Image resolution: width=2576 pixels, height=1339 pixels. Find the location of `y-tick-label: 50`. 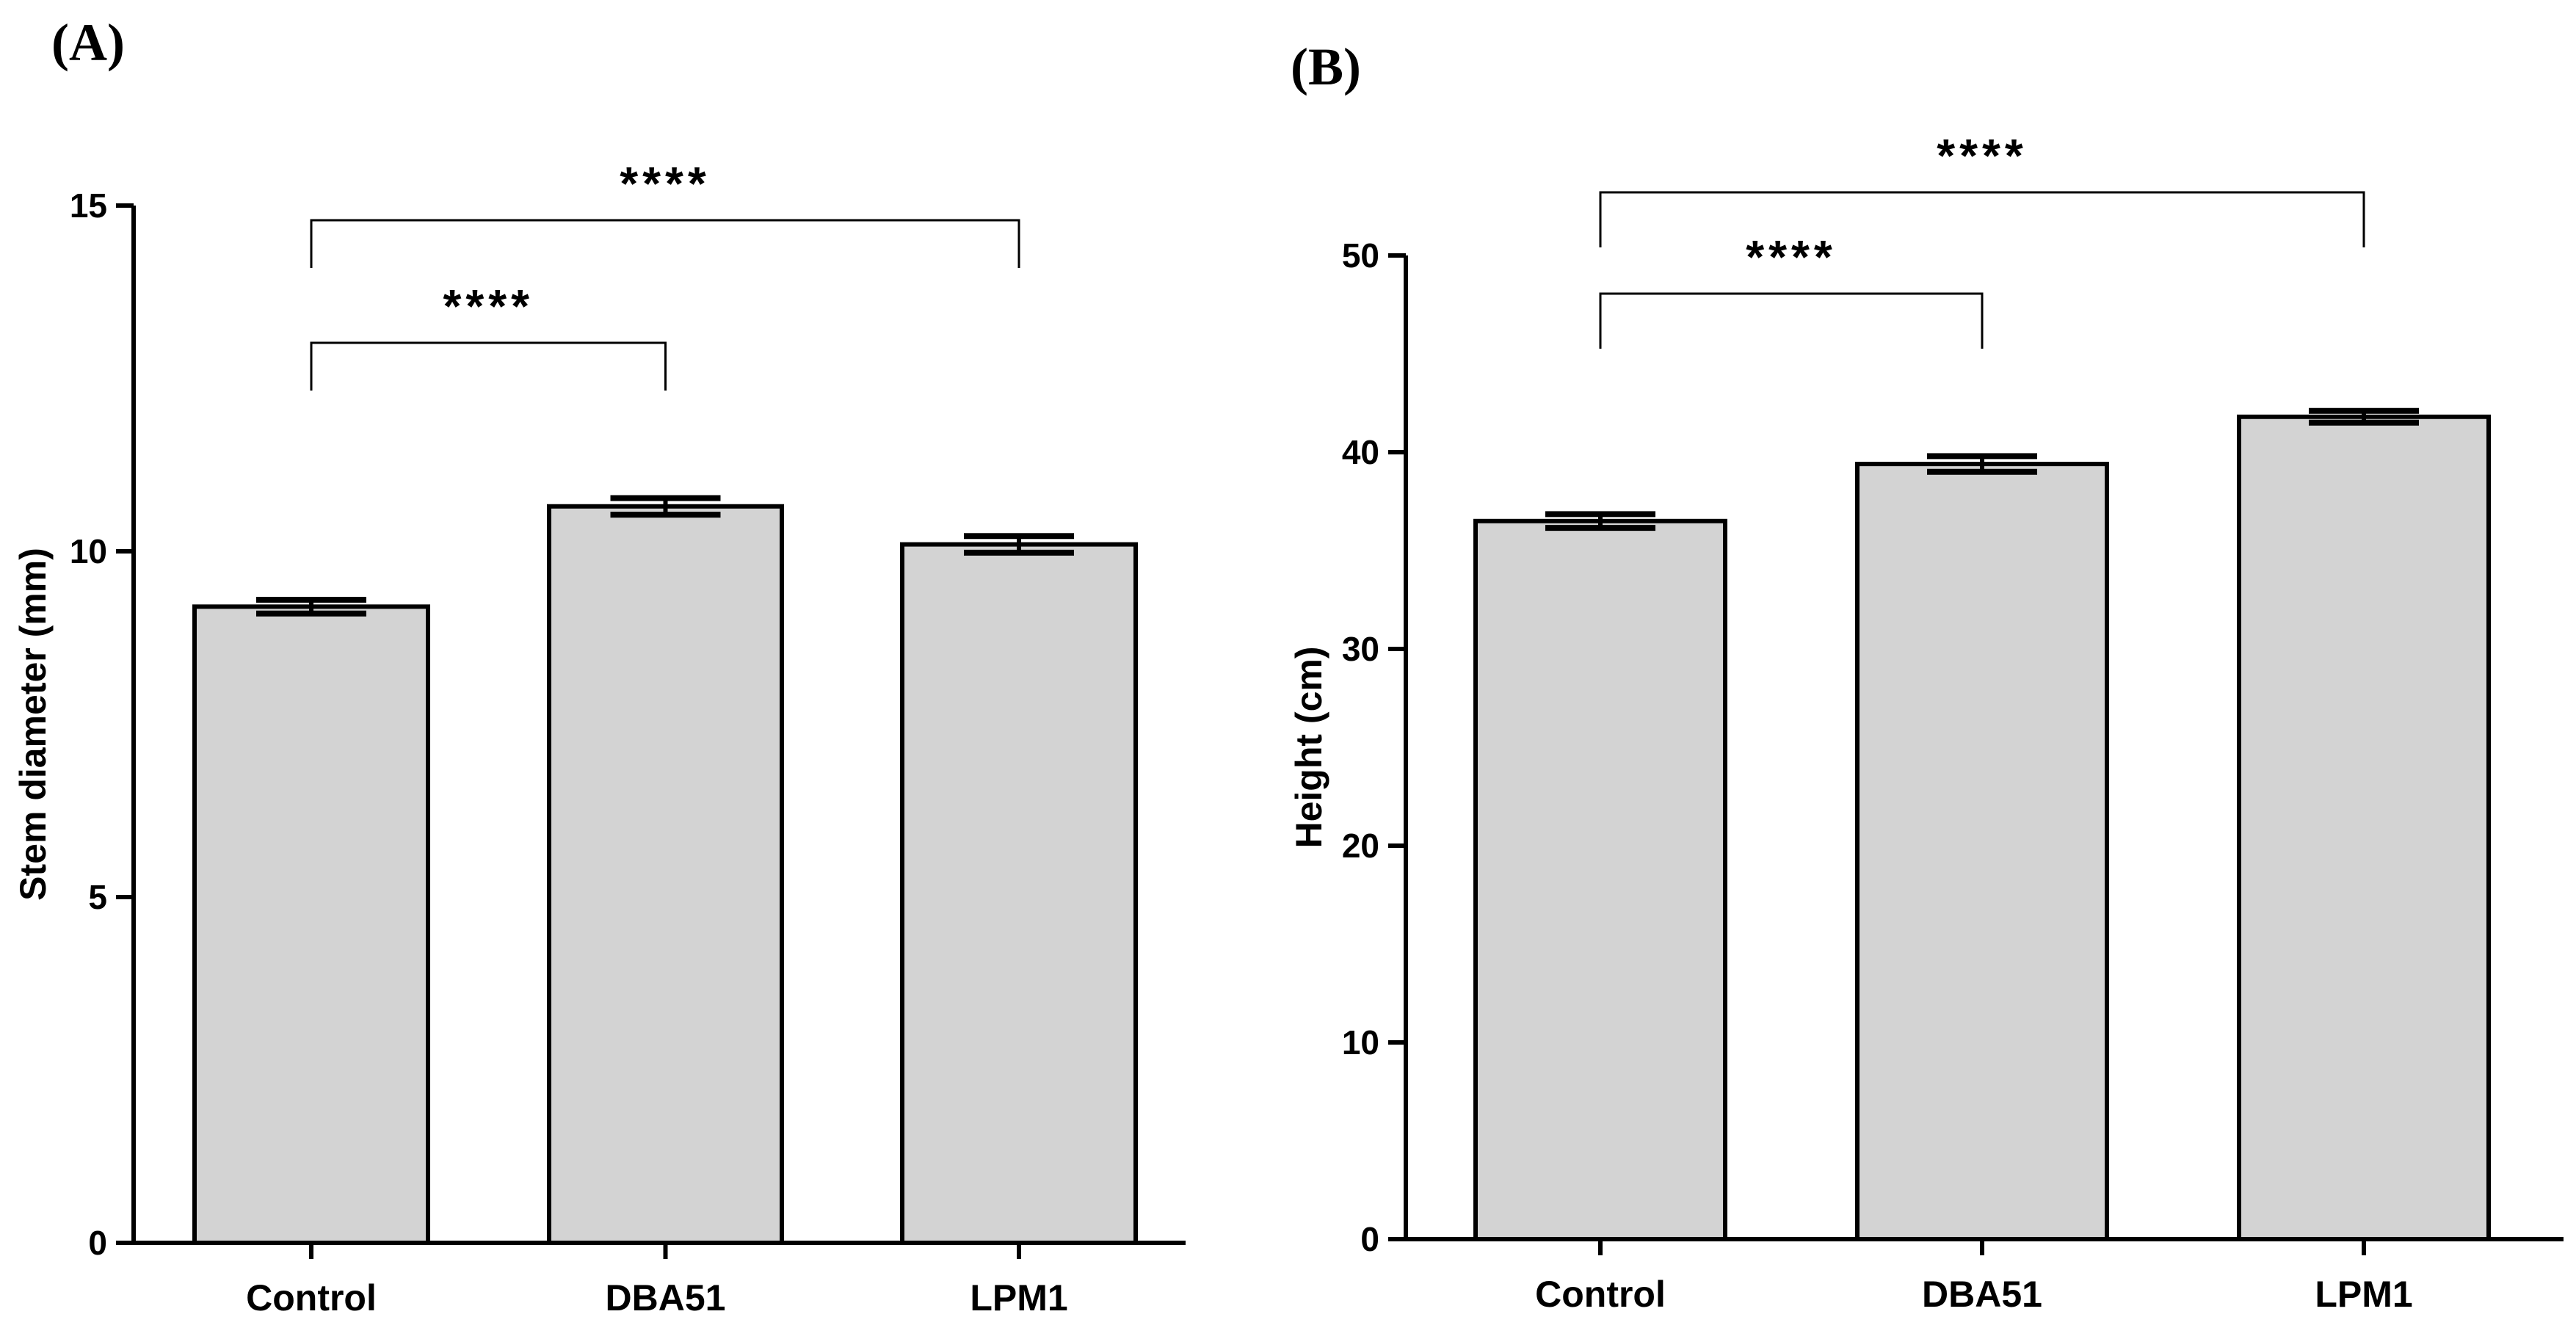

y-tick-label: 50 is located at coordinates (1361, 255).